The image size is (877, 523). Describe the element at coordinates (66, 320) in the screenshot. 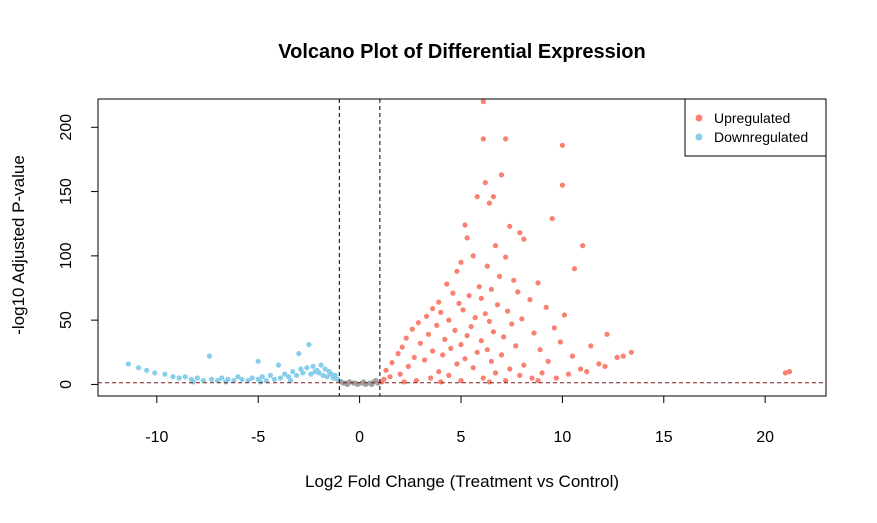

I see `y-tick-label: 50` at that location.